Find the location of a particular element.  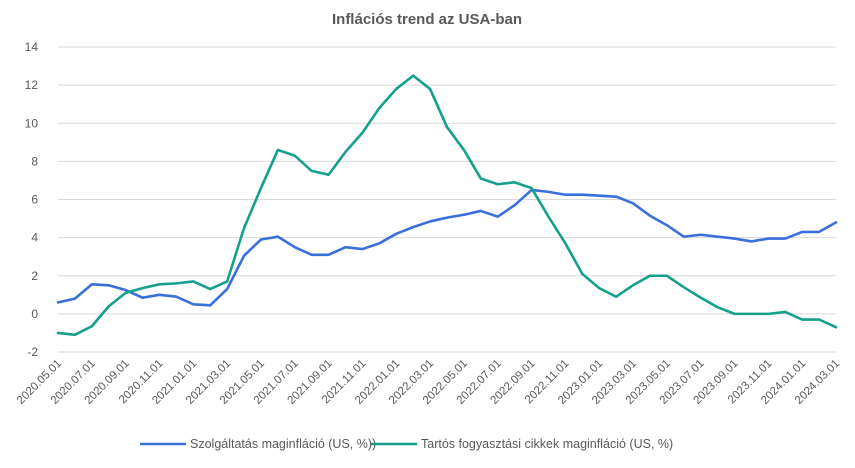

legend-label-1: Szolgáltatás maginfláció (US, %)) is located at coordinates (283, 444).